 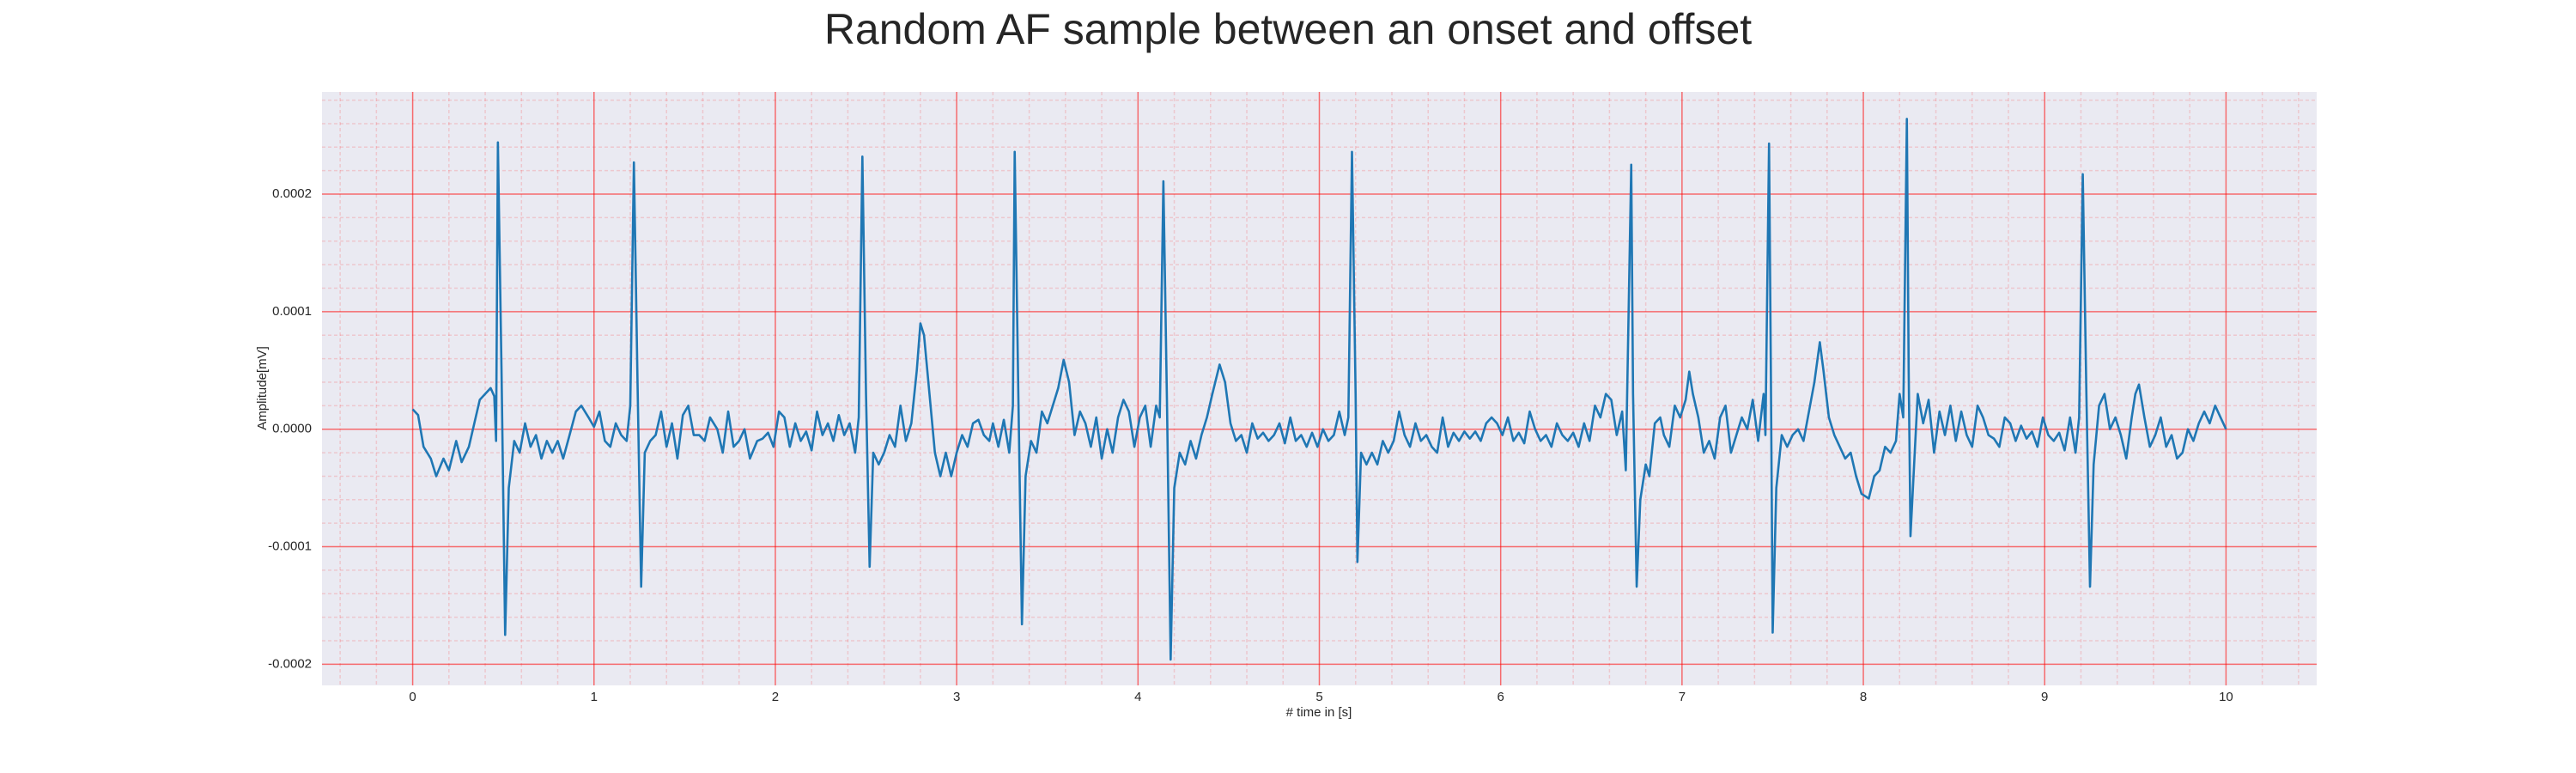 I want to click on x-tick-label: 9, so click(x=2045, y=697).